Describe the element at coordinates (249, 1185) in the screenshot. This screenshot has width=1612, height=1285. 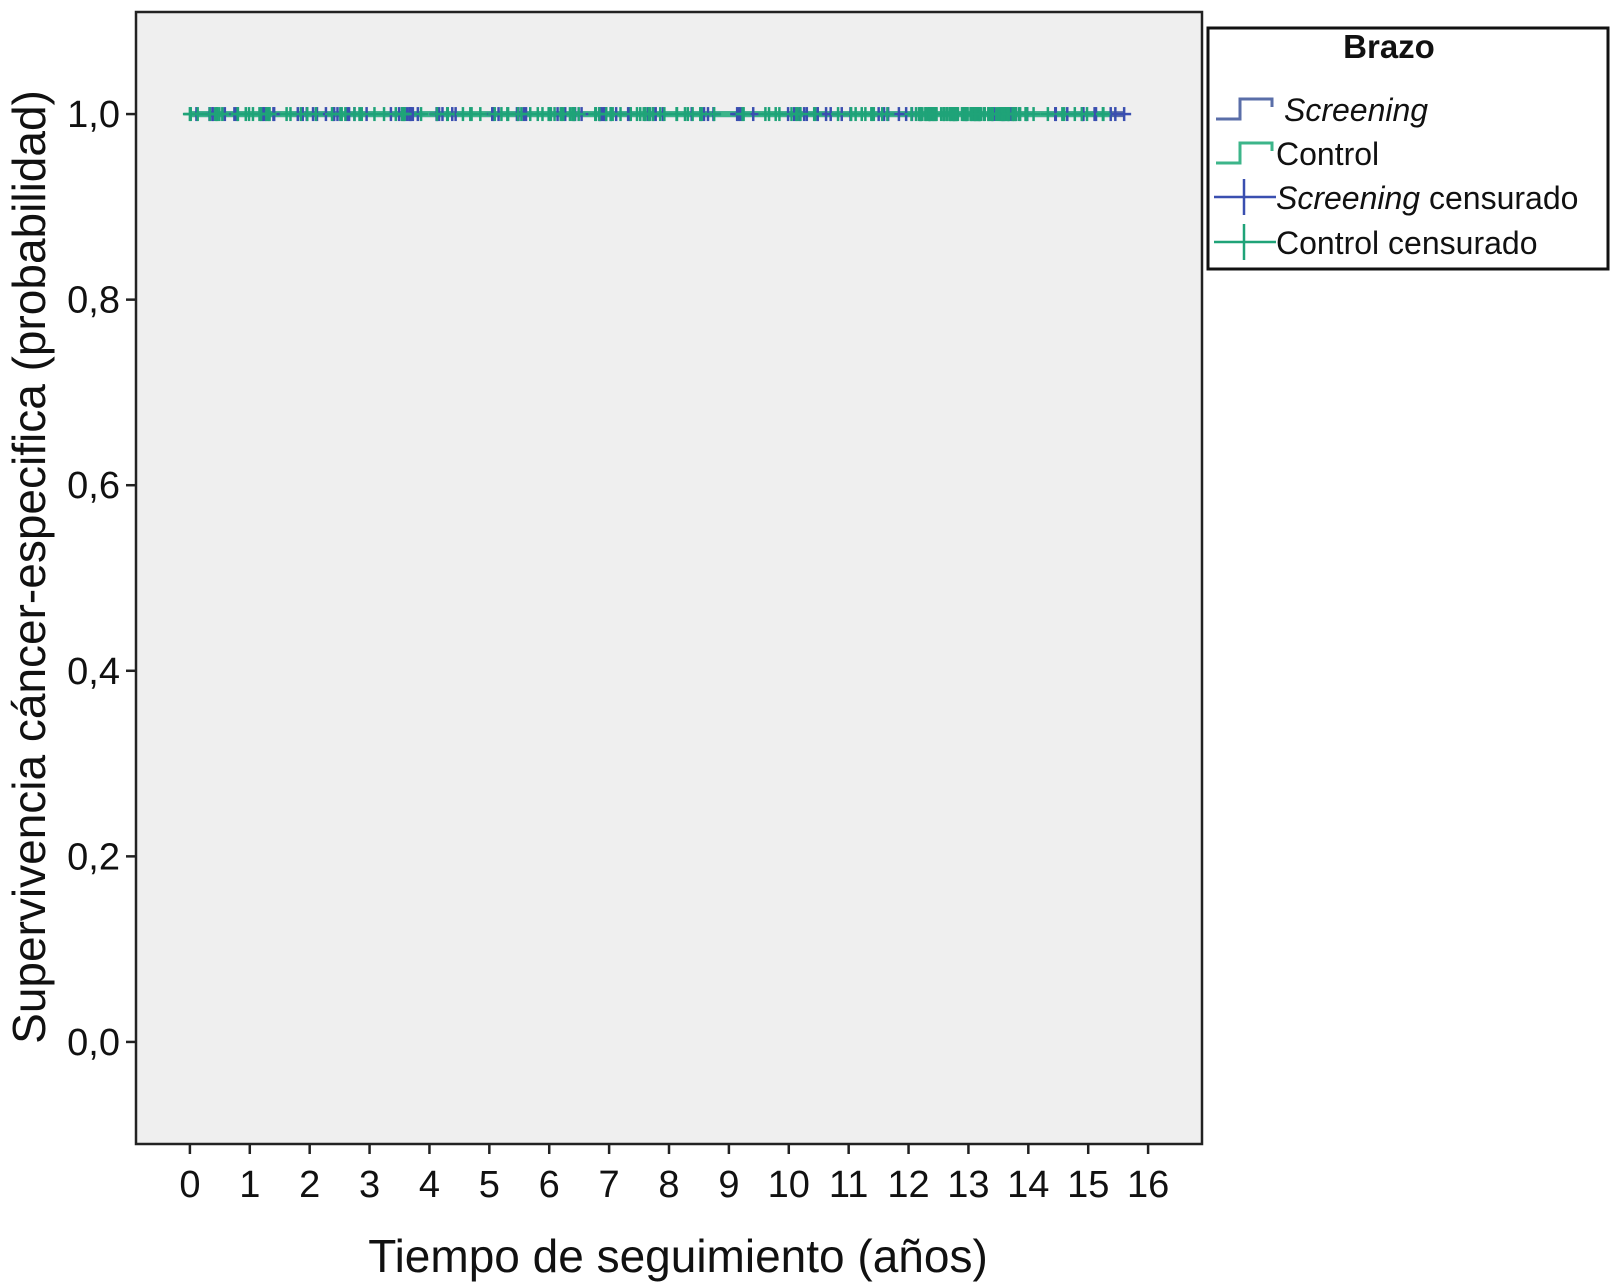
I see `x-tick-label: 1` at that location.